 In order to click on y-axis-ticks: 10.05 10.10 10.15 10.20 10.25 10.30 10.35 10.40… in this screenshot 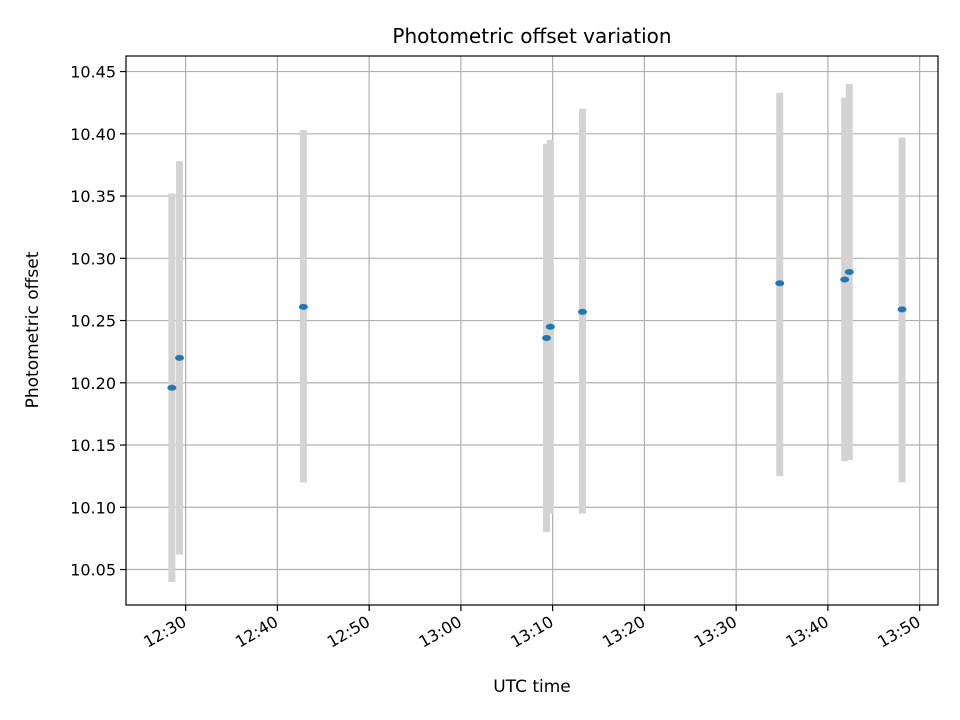, I will do `click(98, 321)`.